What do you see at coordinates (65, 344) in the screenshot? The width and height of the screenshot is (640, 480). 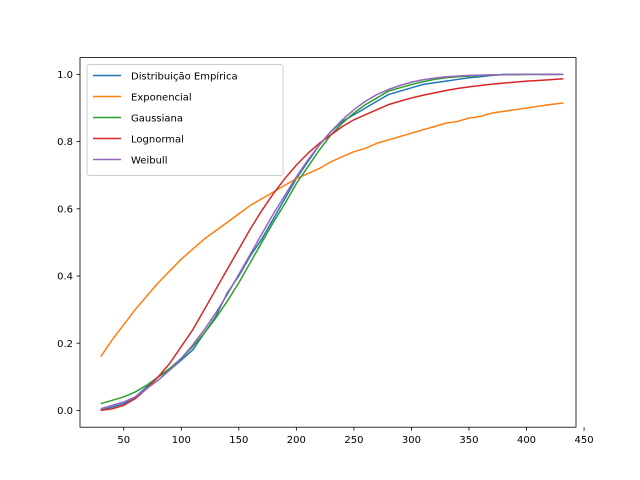 I see `y-tick-label: 0.2` at bounding box center [65, 344].